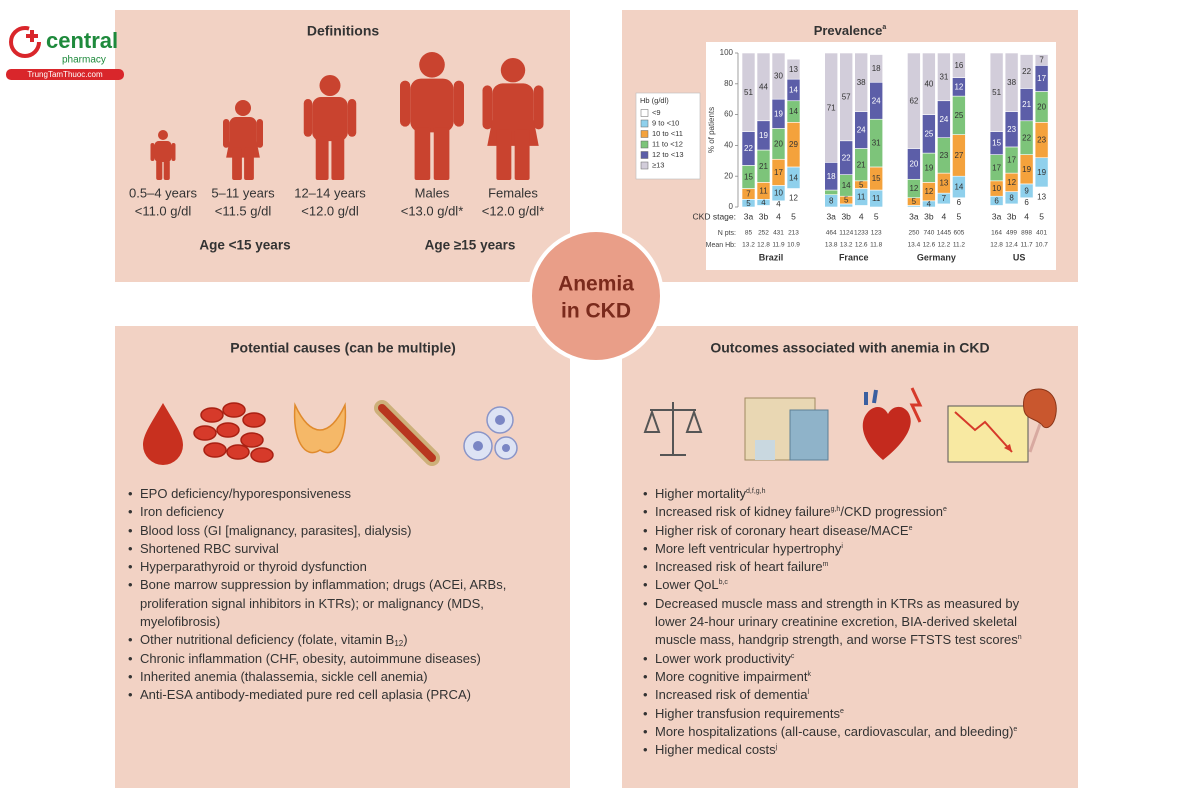  I want to click on logo-site: TrungTamThuoc.com, so click(65, 74).